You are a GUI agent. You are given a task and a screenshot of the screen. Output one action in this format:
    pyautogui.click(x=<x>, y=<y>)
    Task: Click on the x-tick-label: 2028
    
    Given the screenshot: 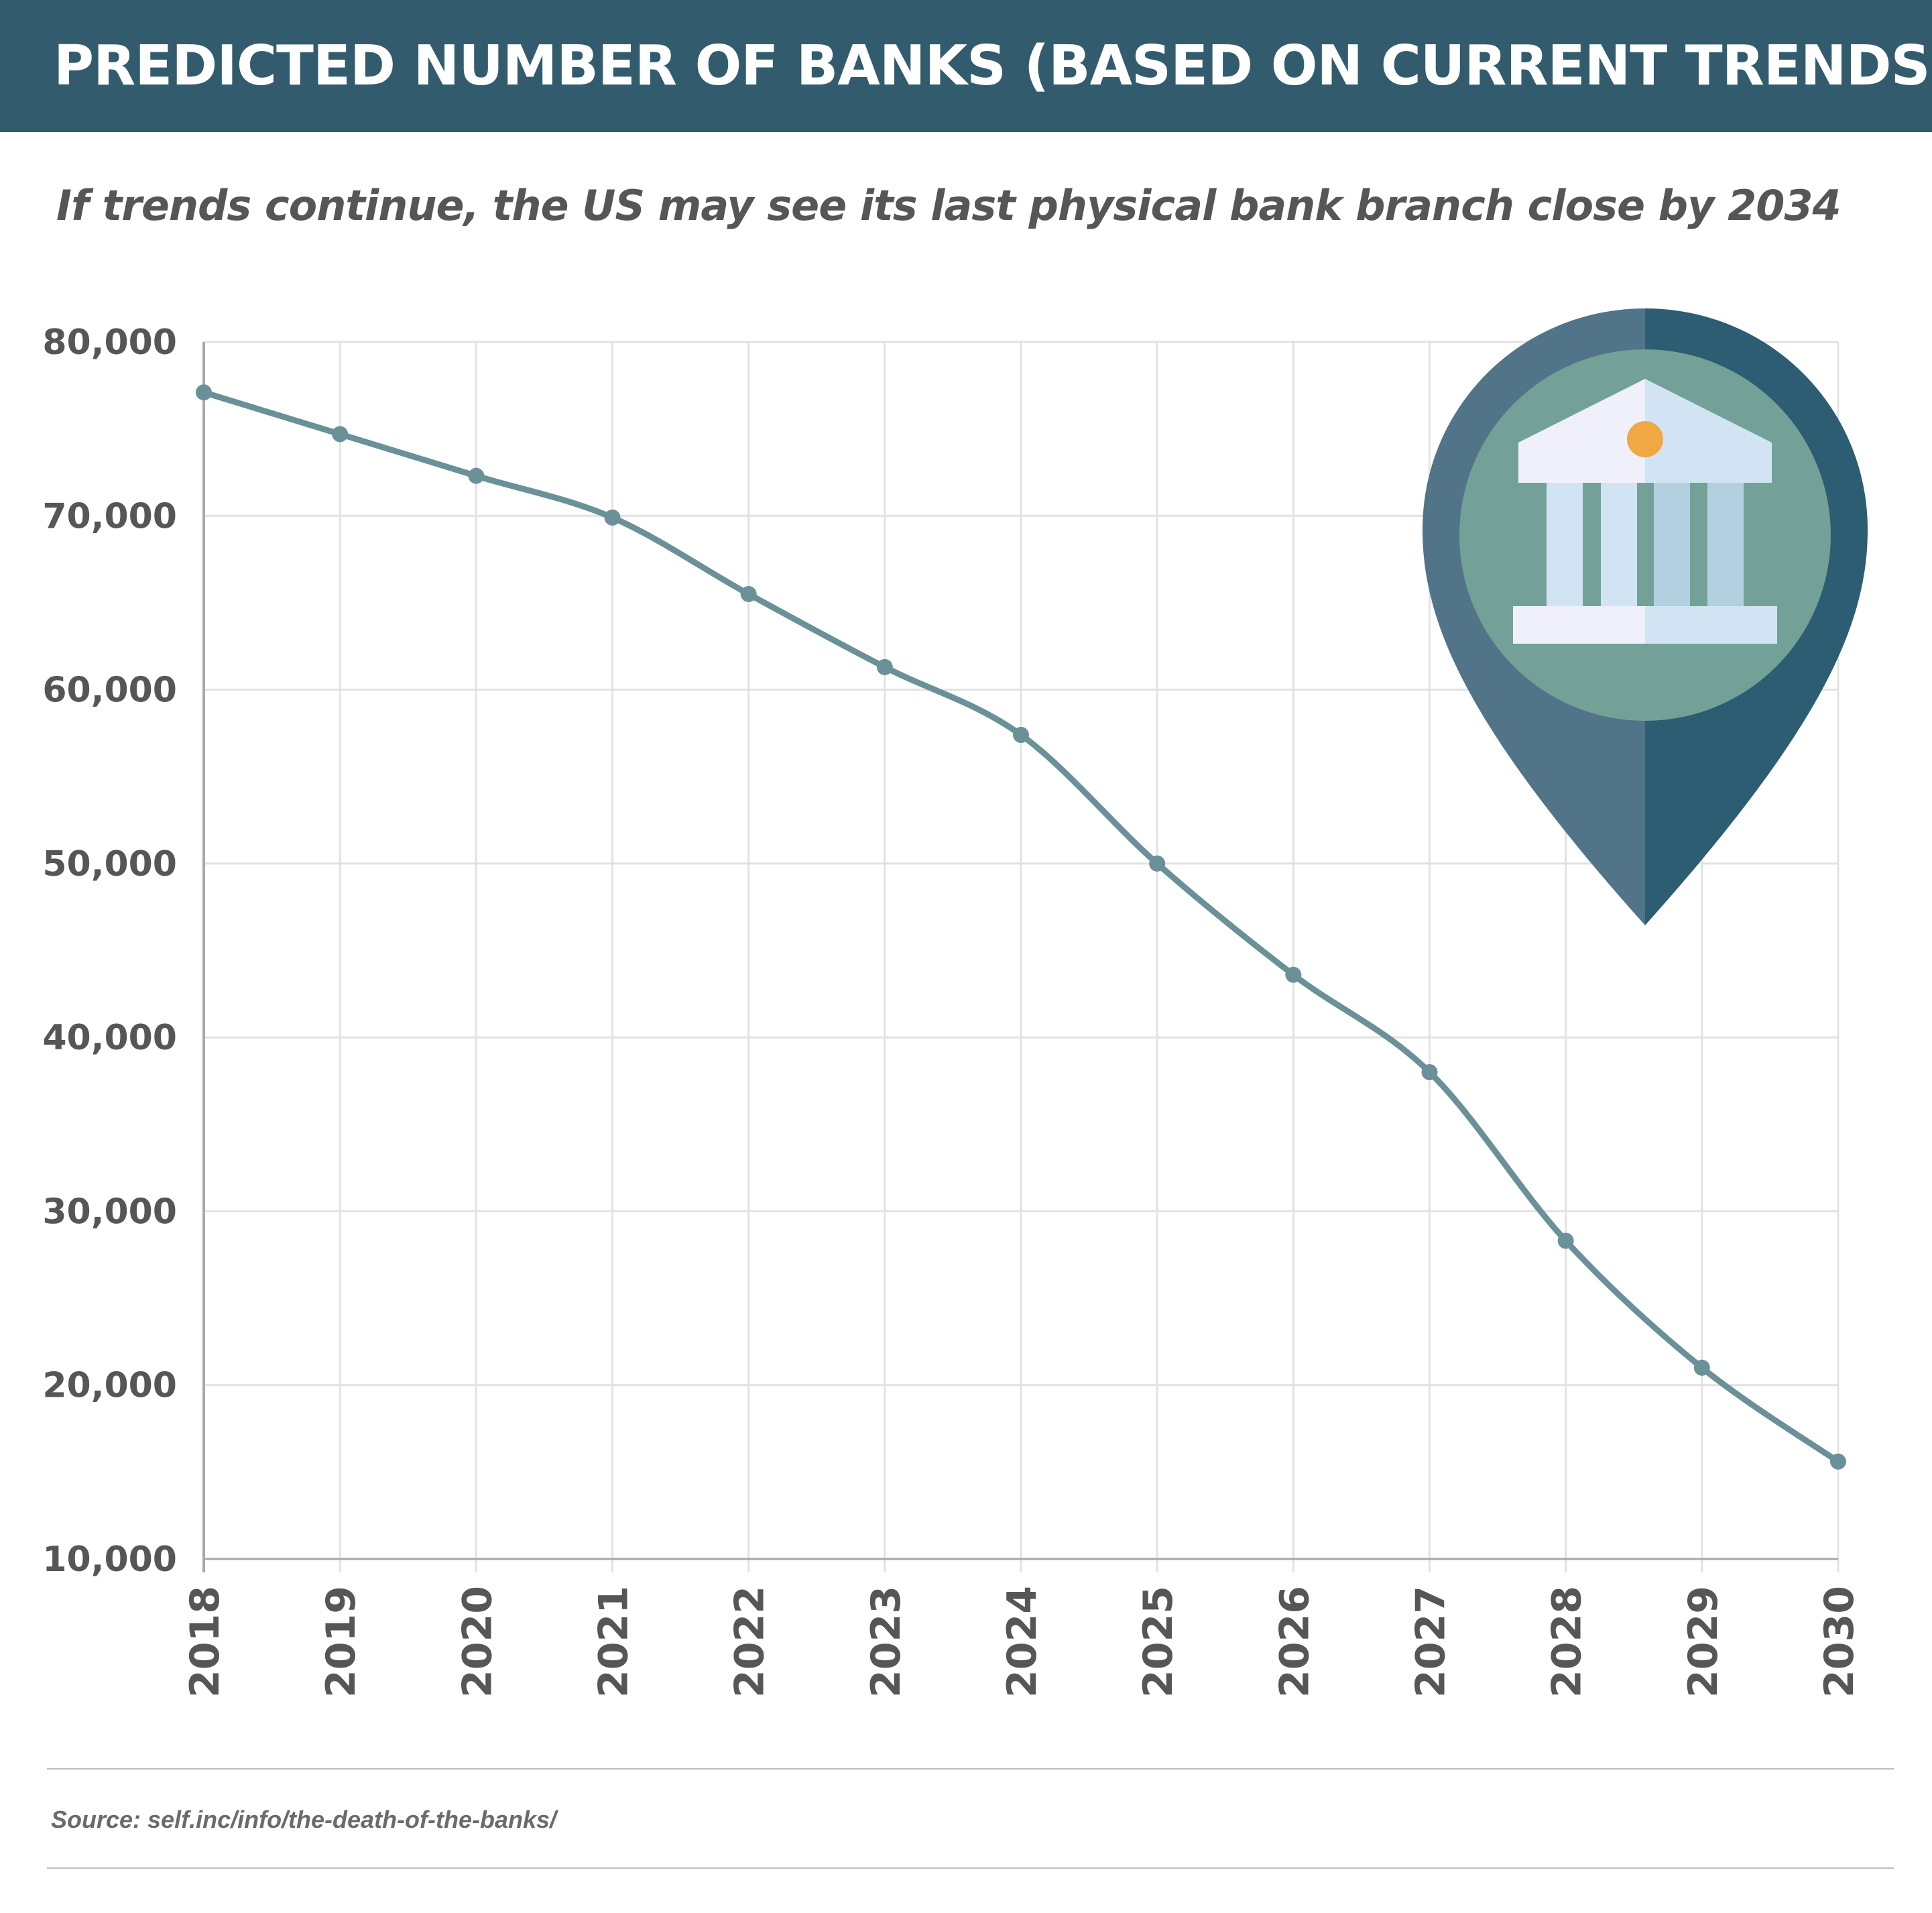 What is the action you would take?
    pyautogui.click(x=1567, y=1642)
    